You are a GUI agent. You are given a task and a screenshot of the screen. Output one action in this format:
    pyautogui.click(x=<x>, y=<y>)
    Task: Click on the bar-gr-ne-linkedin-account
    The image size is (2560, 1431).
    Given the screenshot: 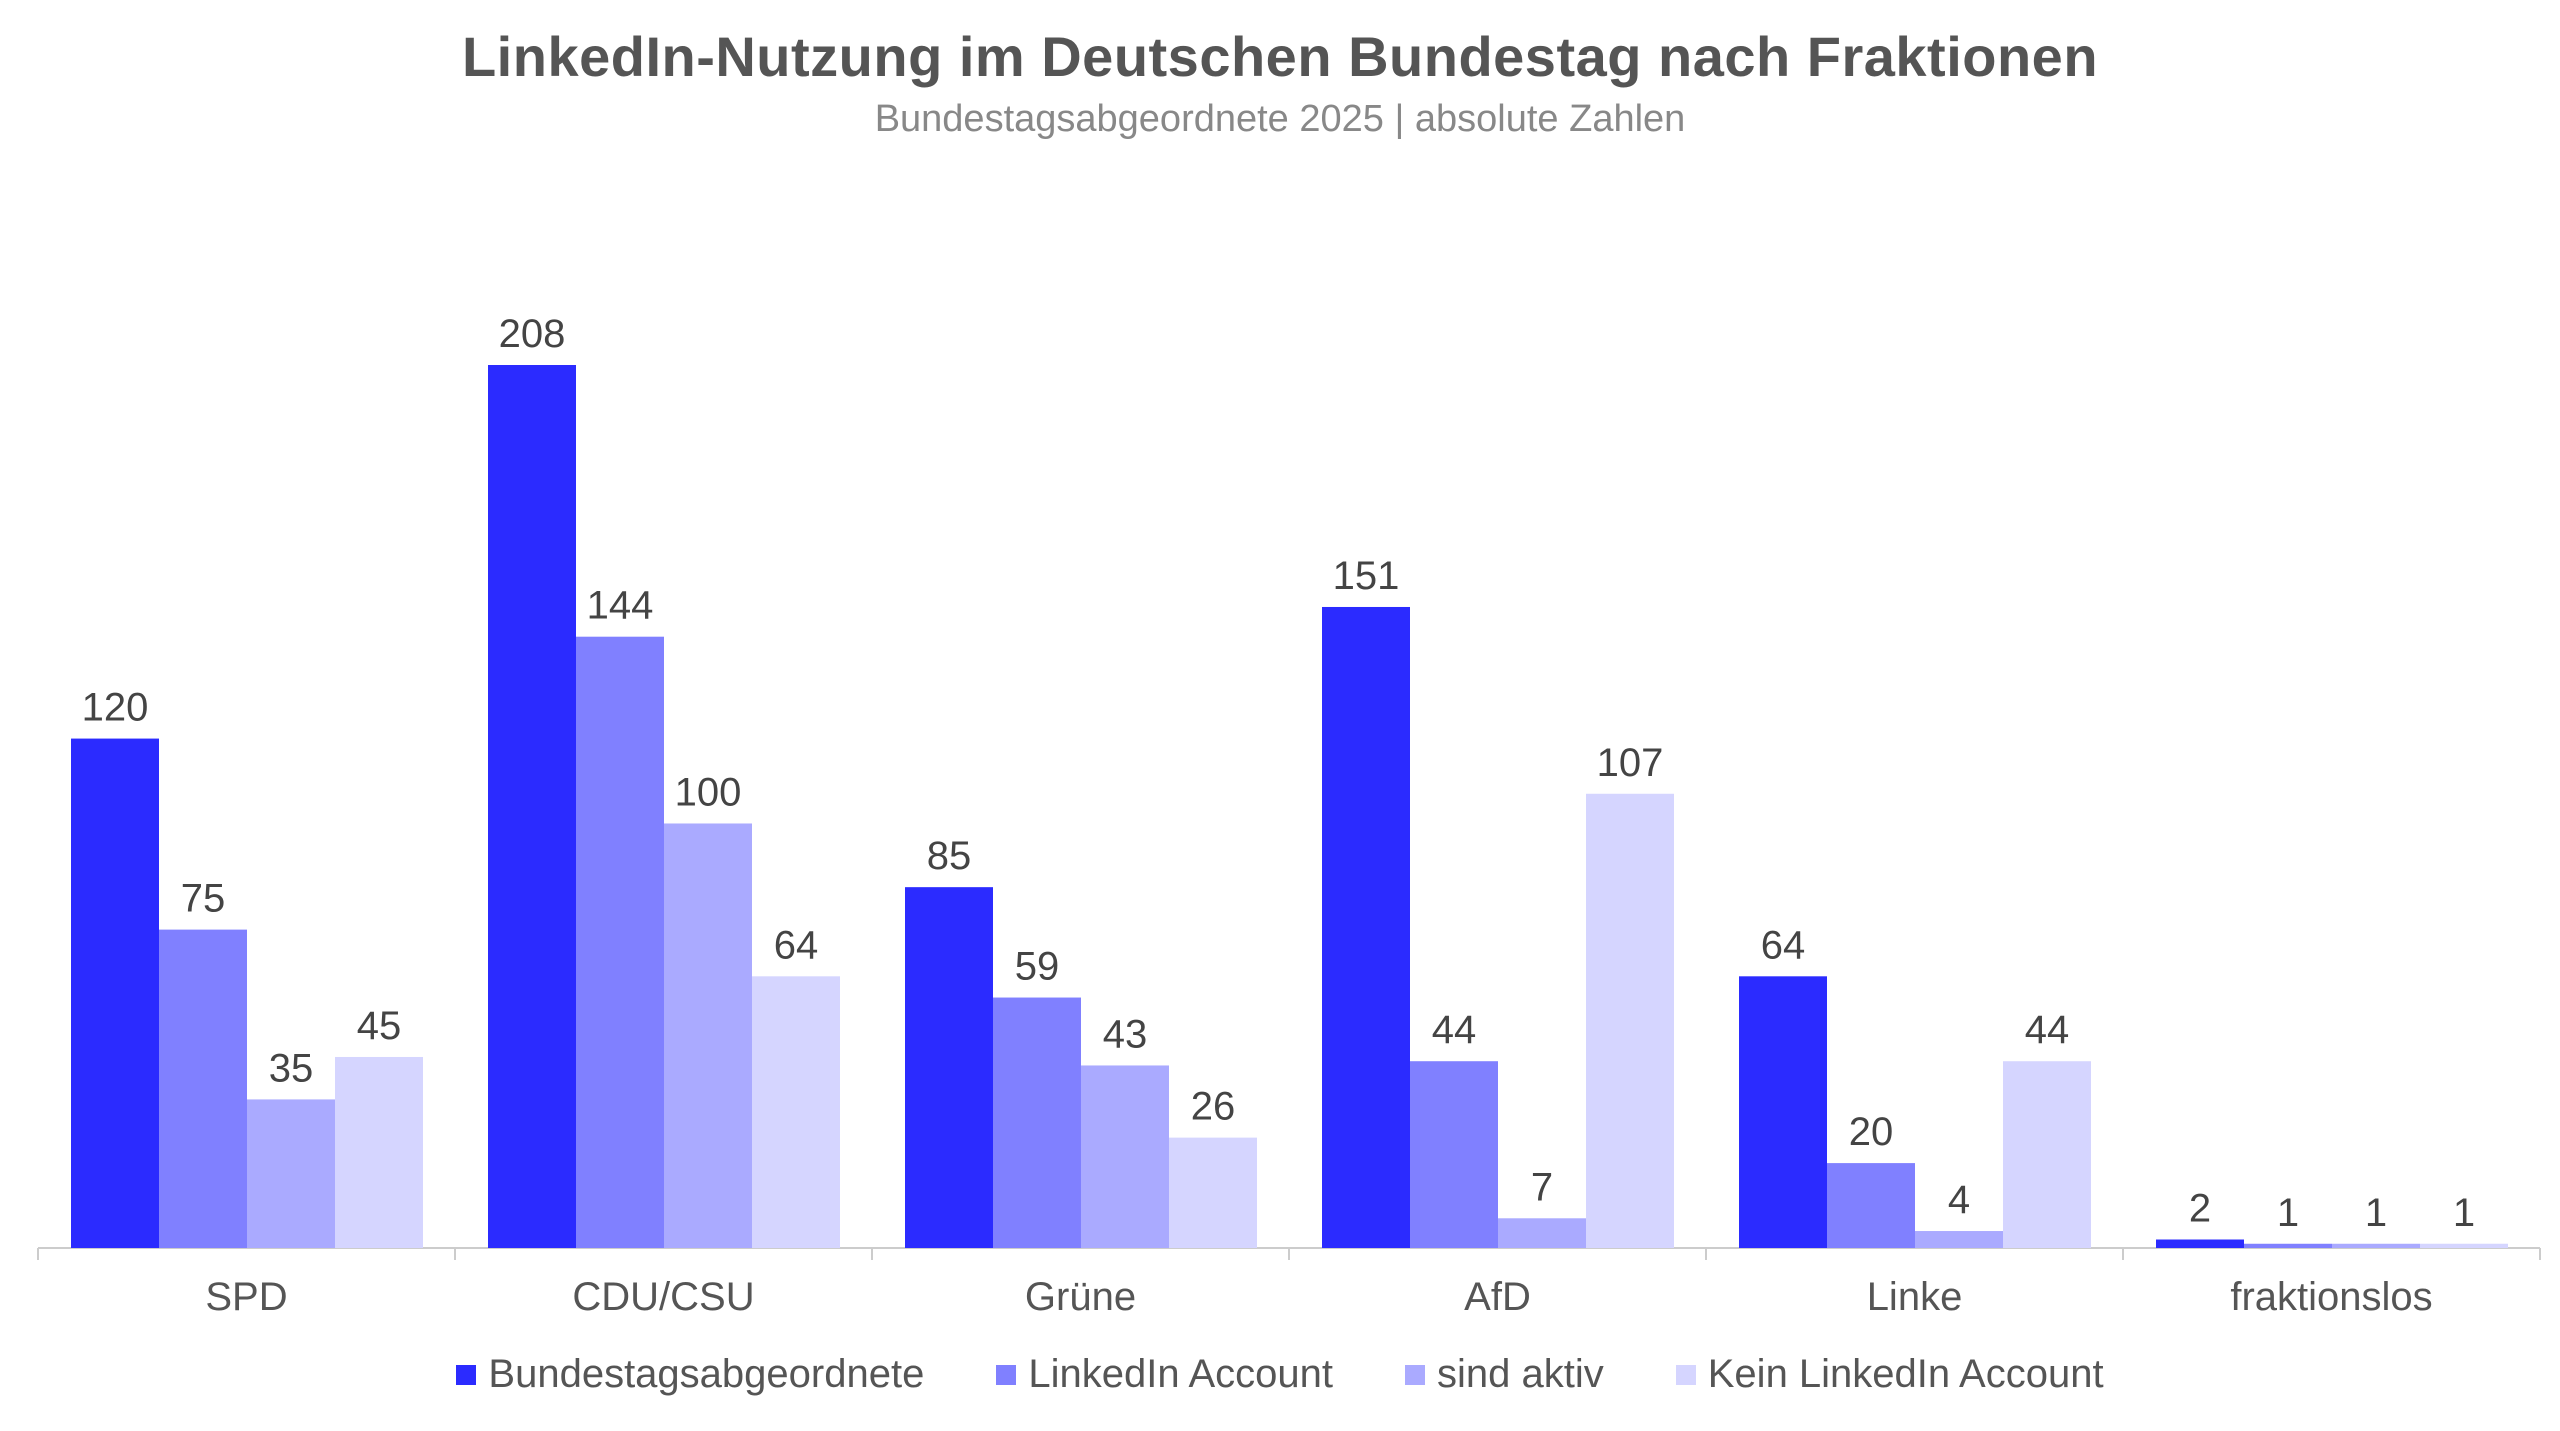 What is the action you would take?
    pyautogui.click(x=1037, y=1122)
    